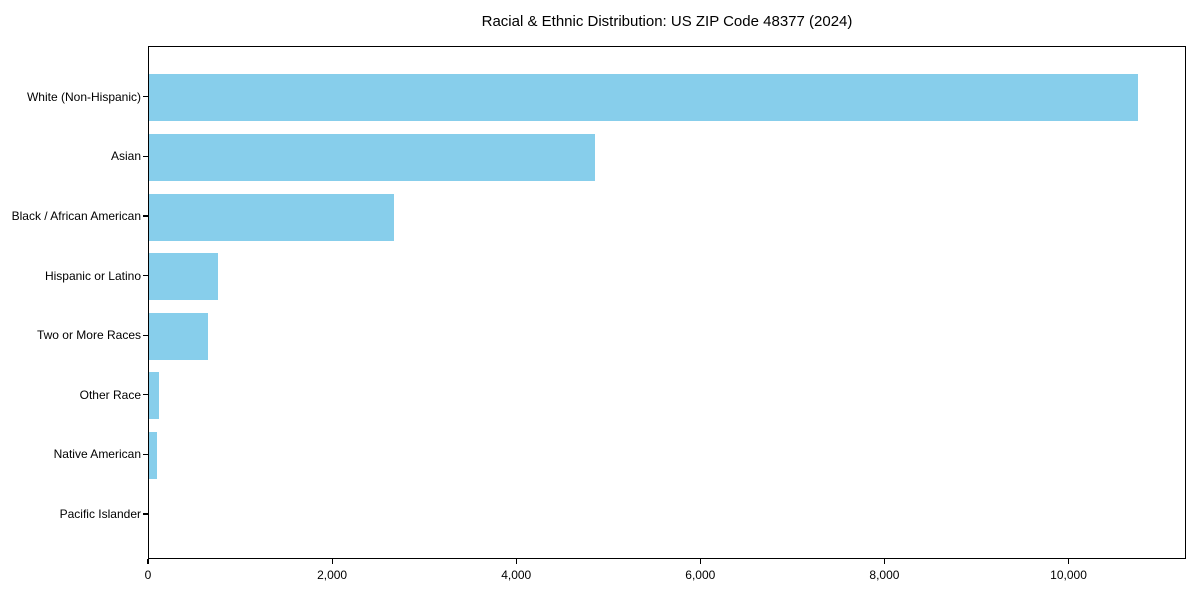 The height and width of the screenshot is (600, 1200). I want to click on x-tick-label-2000: 2,000, so click(332, 575).